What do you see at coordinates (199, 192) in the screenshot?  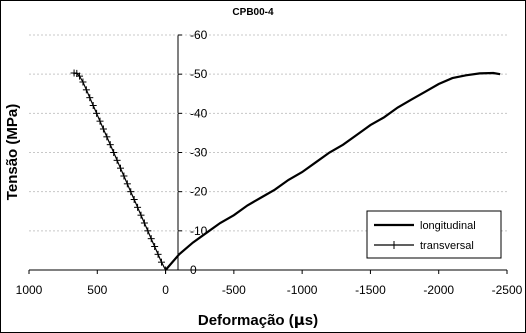 I see `y-tick-label: -20` at bounding box center [199, 192].